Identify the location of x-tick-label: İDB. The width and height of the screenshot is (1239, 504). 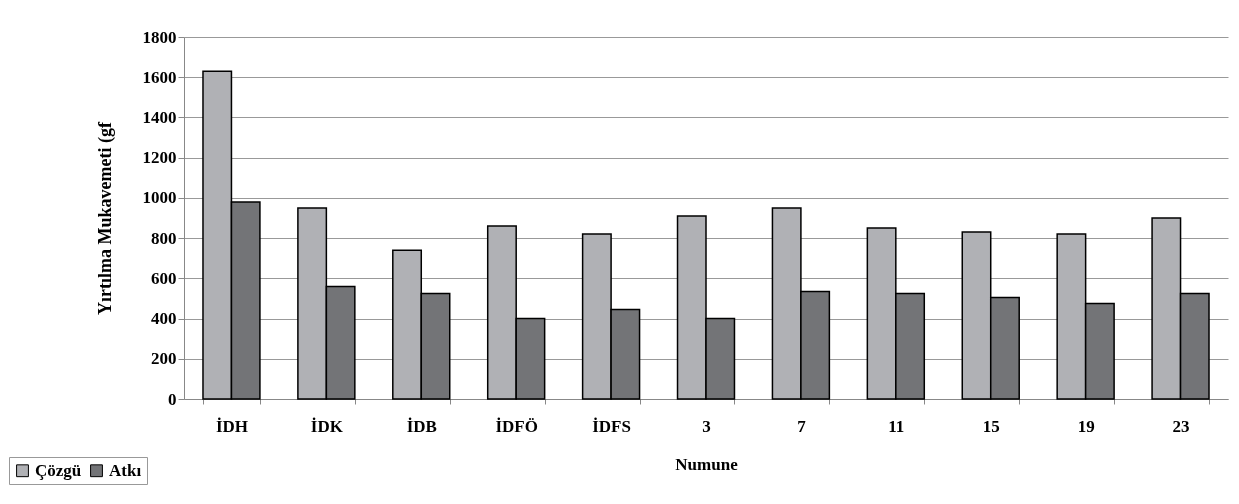
(421, 426).